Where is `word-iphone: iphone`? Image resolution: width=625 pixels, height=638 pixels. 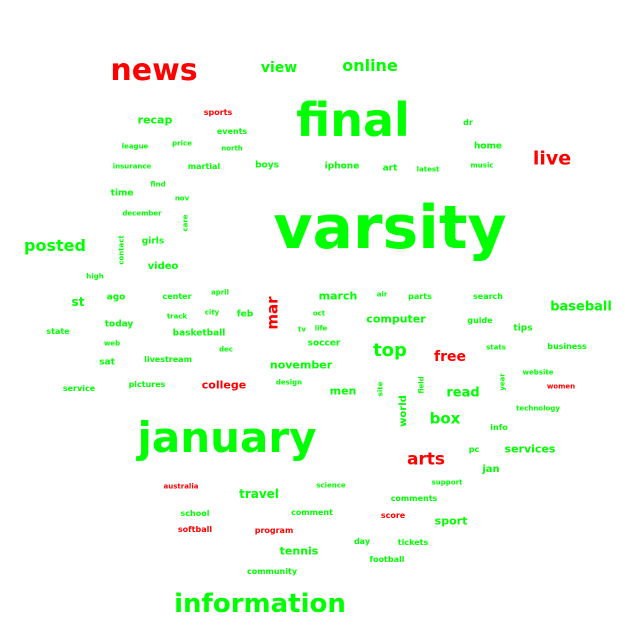
word-iphone: iphone is located at coordinates (342, 166).